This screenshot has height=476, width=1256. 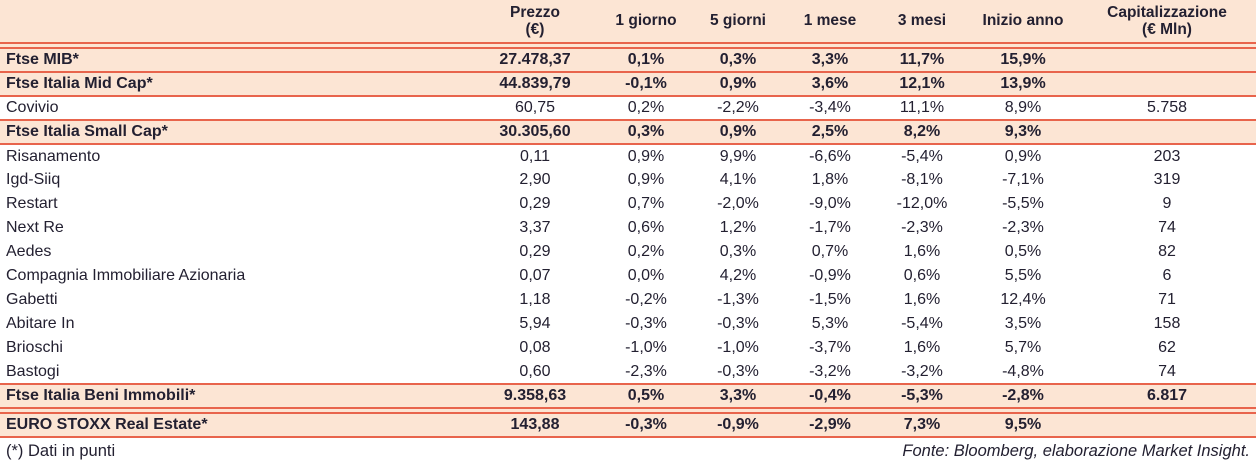 I want to click on value-cell: 0,07, so click(x=535, y=276).